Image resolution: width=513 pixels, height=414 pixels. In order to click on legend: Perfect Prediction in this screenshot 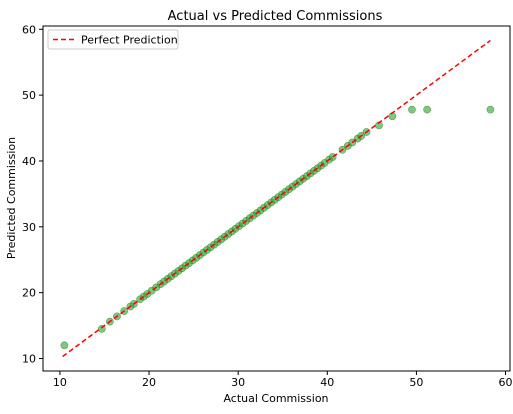, I will do `click(113, 39)`.